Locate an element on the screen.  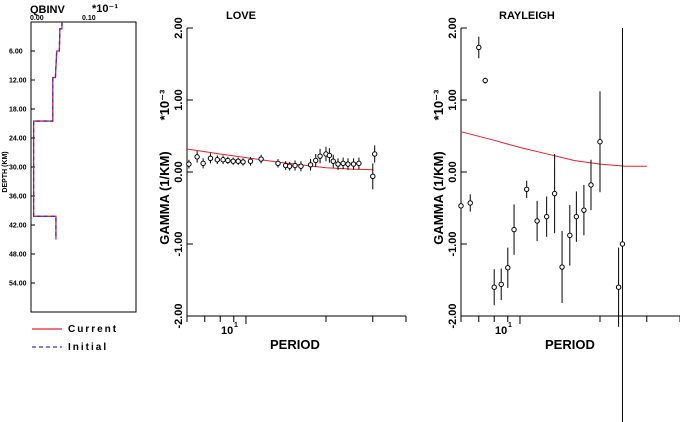
qbinv-series-current is located at coordinates (47, 131).